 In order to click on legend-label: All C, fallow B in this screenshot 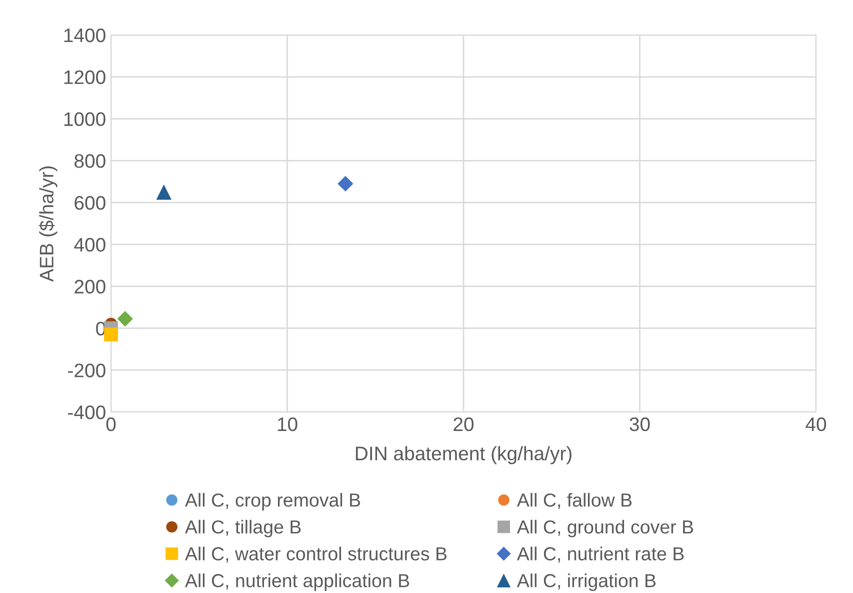, I will do `click(574, 500)`.